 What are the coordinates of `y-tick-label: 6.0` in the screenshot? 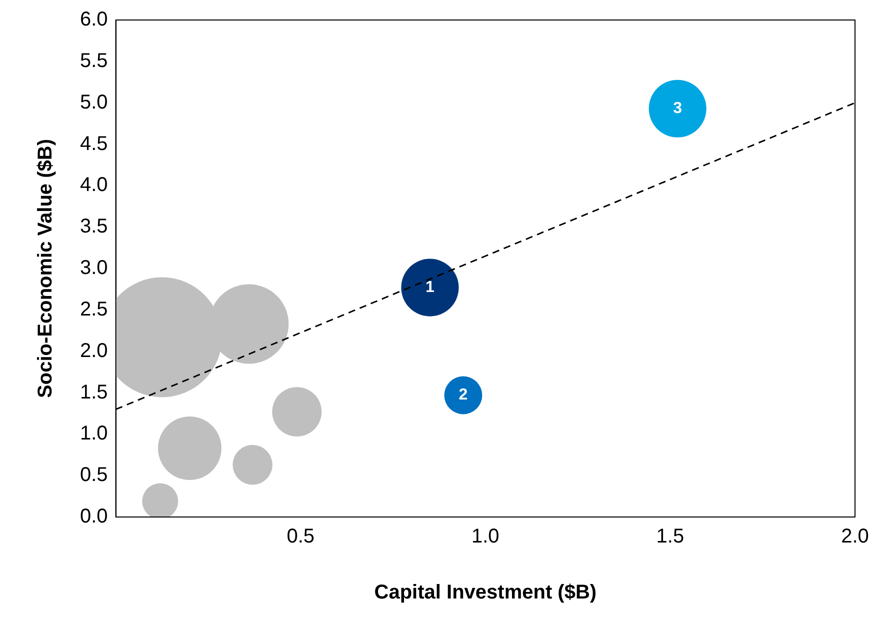 It's located at (94, 19).